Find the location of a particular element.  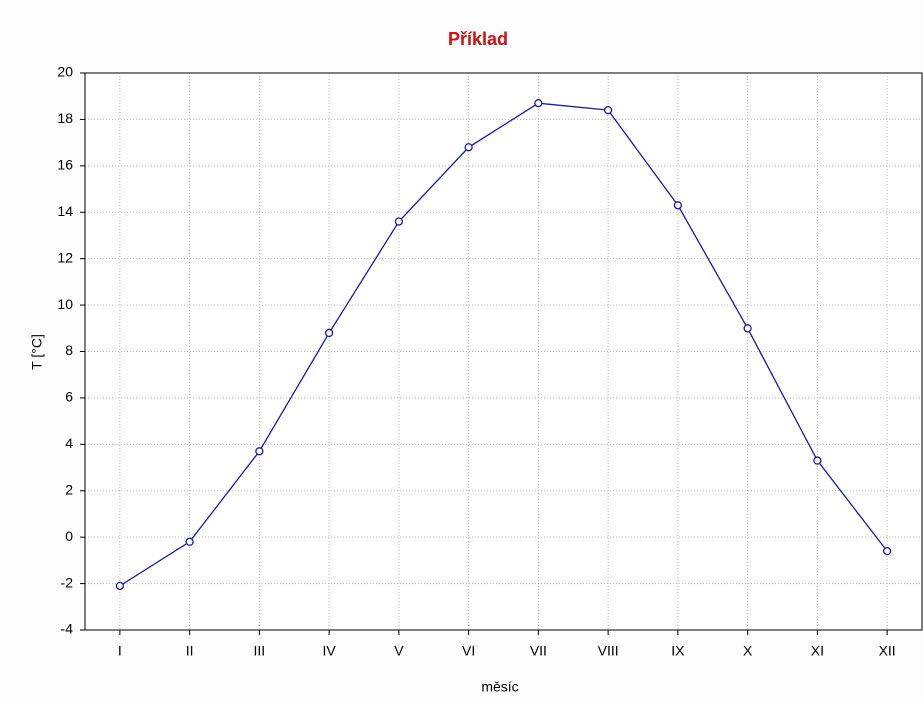

y-tick-label: 4 is located at coordinates (69, 443).